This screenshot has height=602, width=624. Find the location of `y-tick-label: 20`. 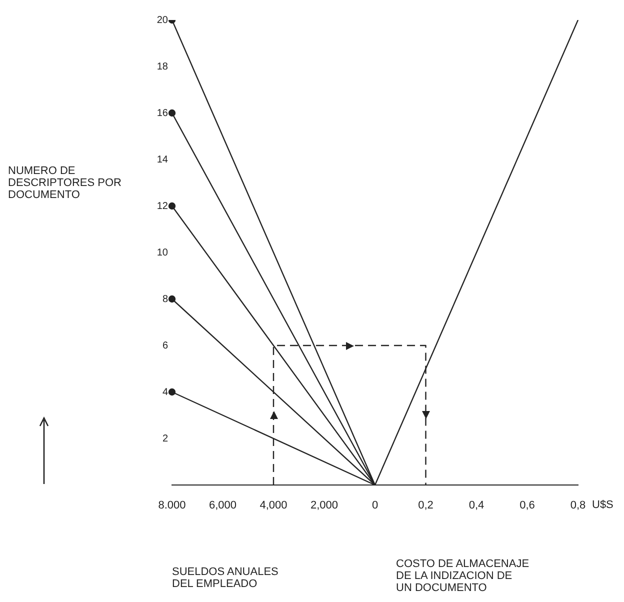

y-tick-label: 20 is located at coordinates (162, 20).